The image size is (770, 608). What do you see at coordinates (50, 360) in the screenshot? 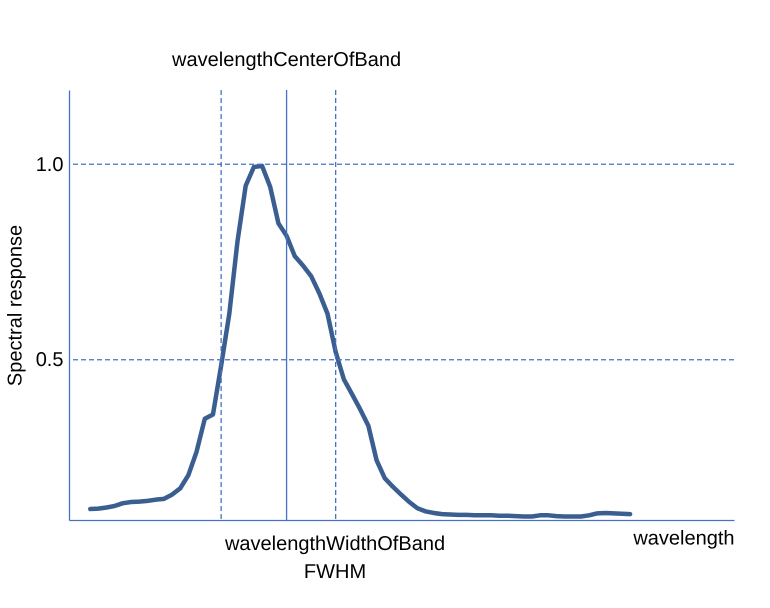
I see `y-tick-label: 0.5` at bounding box center [50, 360].